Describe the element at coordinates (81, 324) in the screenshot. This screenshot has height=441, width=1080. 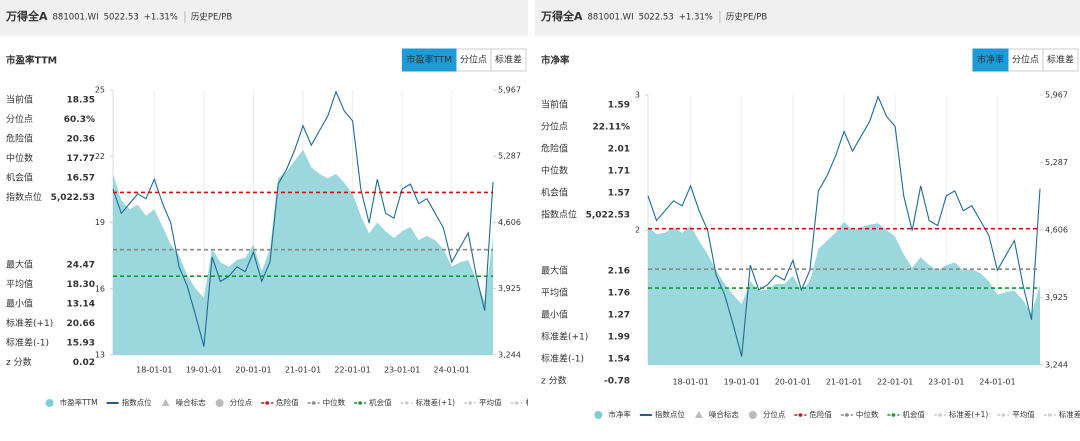
I see `stat-value: 20.66` at that location.